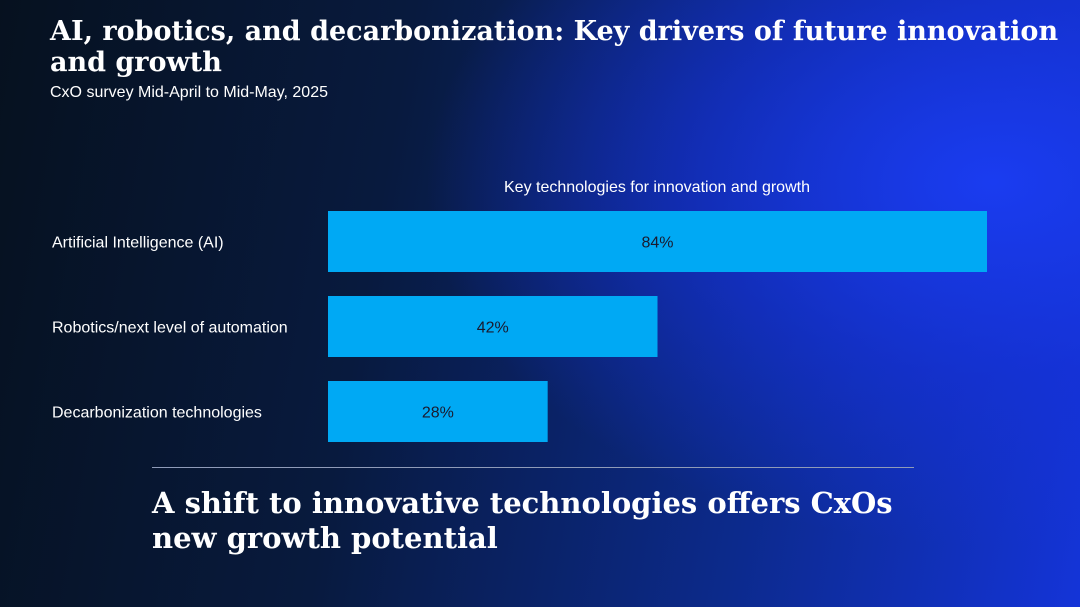  I want to click on bar-value-label: 84%, so click(657, 243).